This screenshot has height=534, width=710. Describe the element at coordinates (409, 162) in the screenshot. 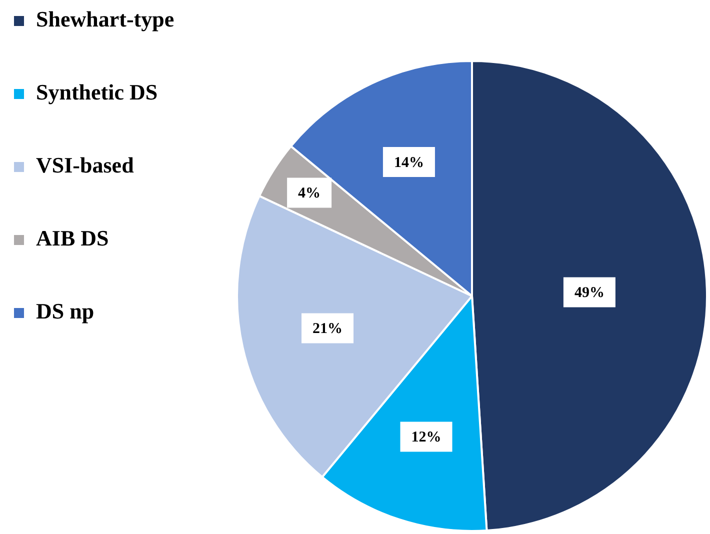

I see `data-label: 14%` at that location.